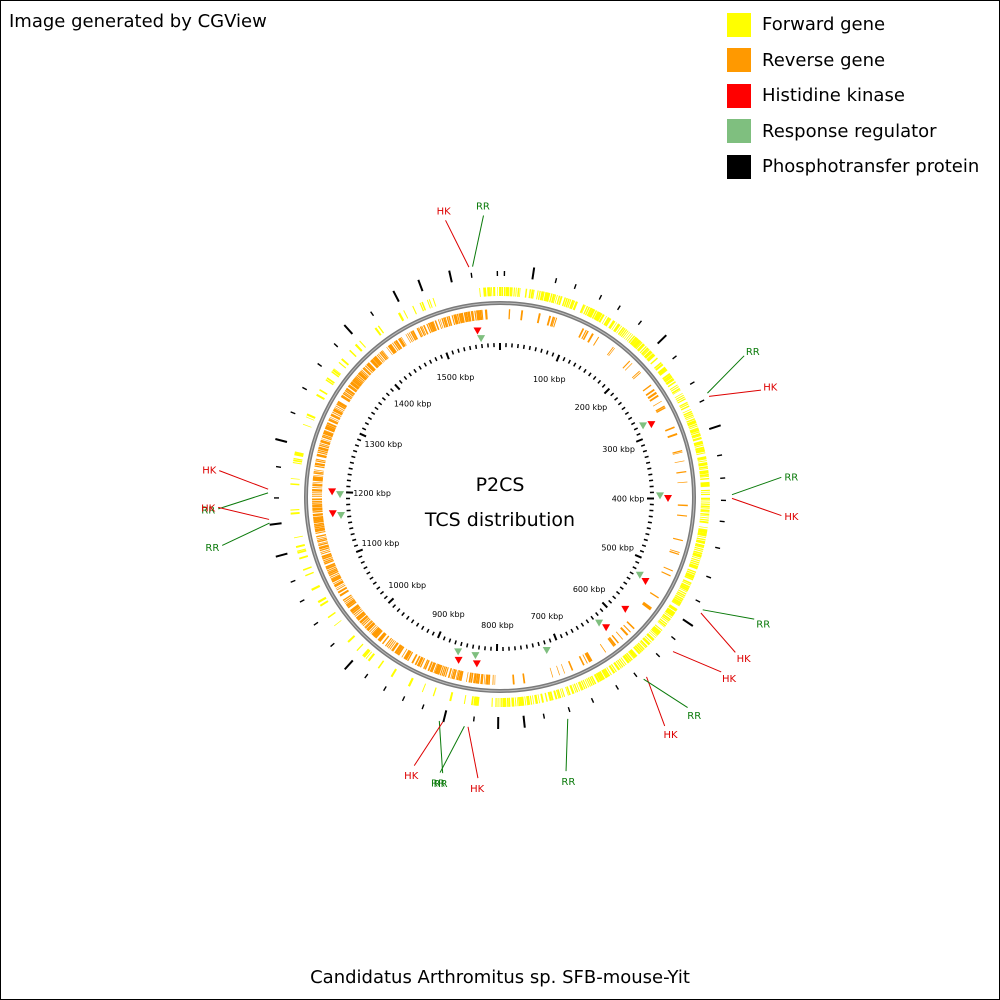 The image size is (1000, 1000). Describe the element at coordinates (853, 132) in the screenshot. I see `legend-item: Response regulator` at that location.